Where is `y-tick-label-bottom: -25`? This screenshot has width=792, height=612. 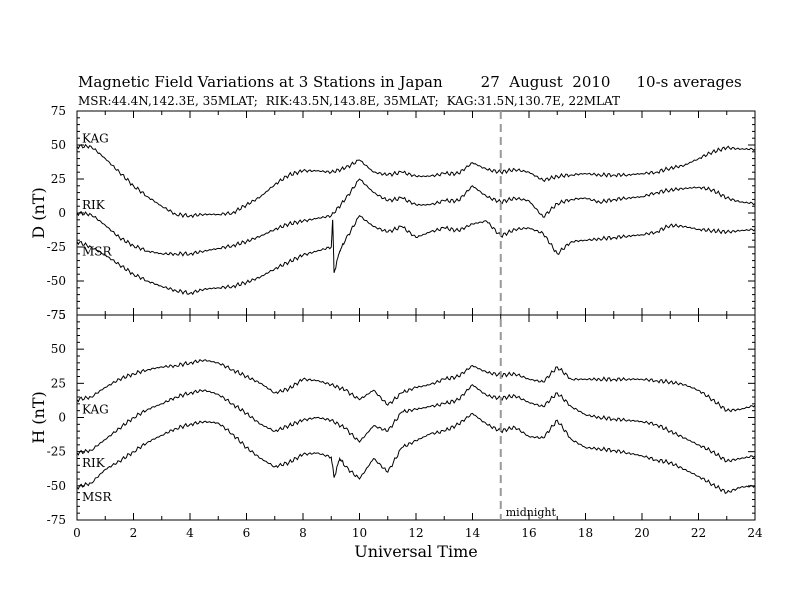 y-tick-label-bottom: -25 is located at coordinates (56, 452).